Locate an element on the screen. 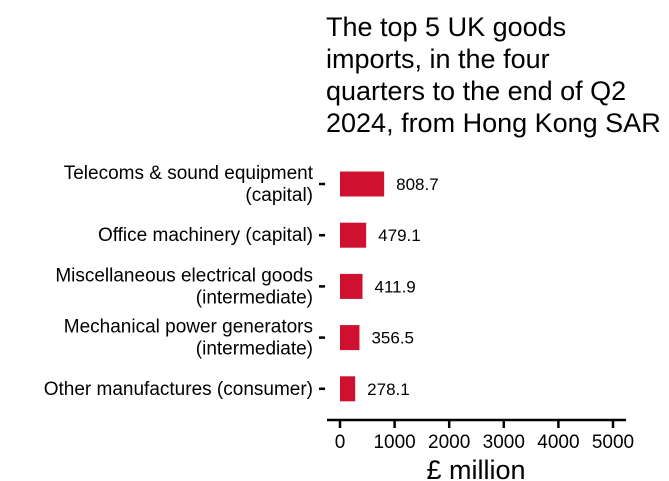 This screenshot has width=669, height=481. value-label: 411.9 is located at coordinates (394, 286).